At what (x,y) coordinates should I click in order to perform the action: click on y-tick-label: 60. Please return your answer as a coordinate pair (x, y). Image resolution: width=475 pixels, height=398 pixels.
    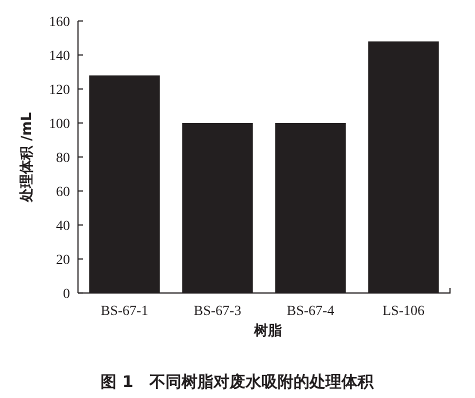
    Looking at the image, I should click on (63, 192).